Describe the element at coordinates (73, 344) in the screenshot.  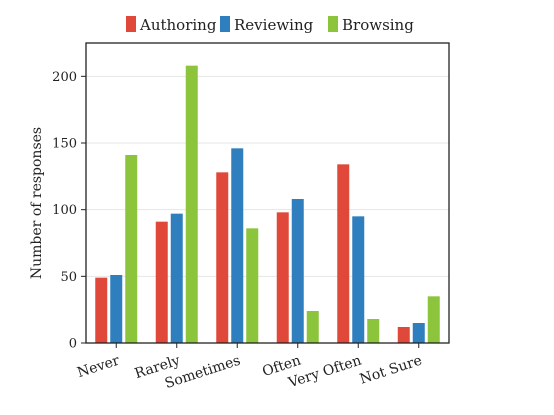
I see `y-tick-label: 0` at that location.